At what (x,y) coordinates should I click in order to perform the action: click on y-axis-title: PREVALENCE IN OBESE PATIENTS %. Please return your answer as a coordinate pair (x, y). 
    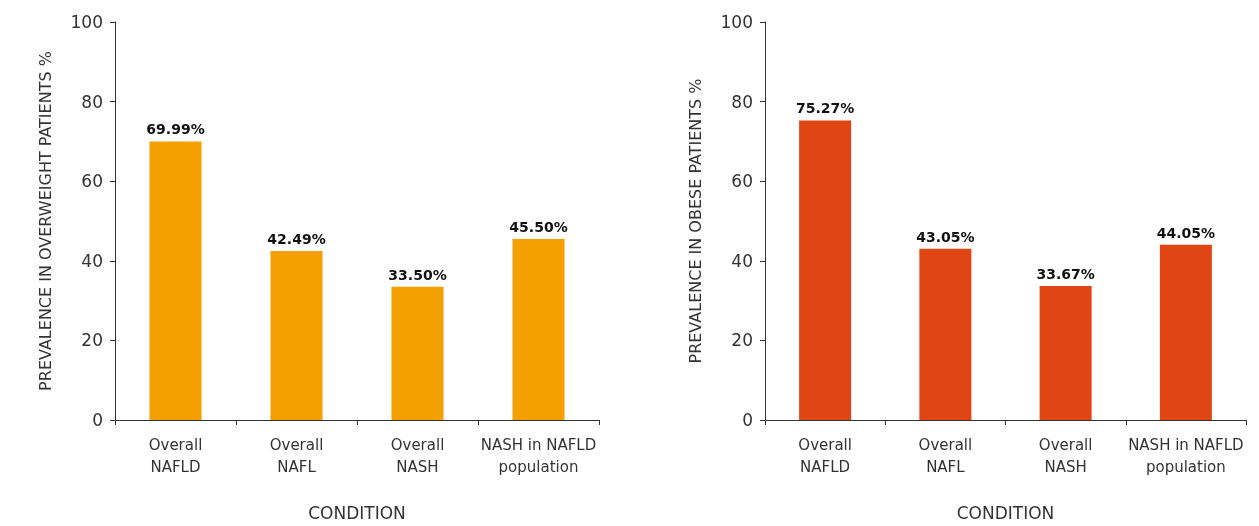
    Looking at the image, I should click on (695, 221).